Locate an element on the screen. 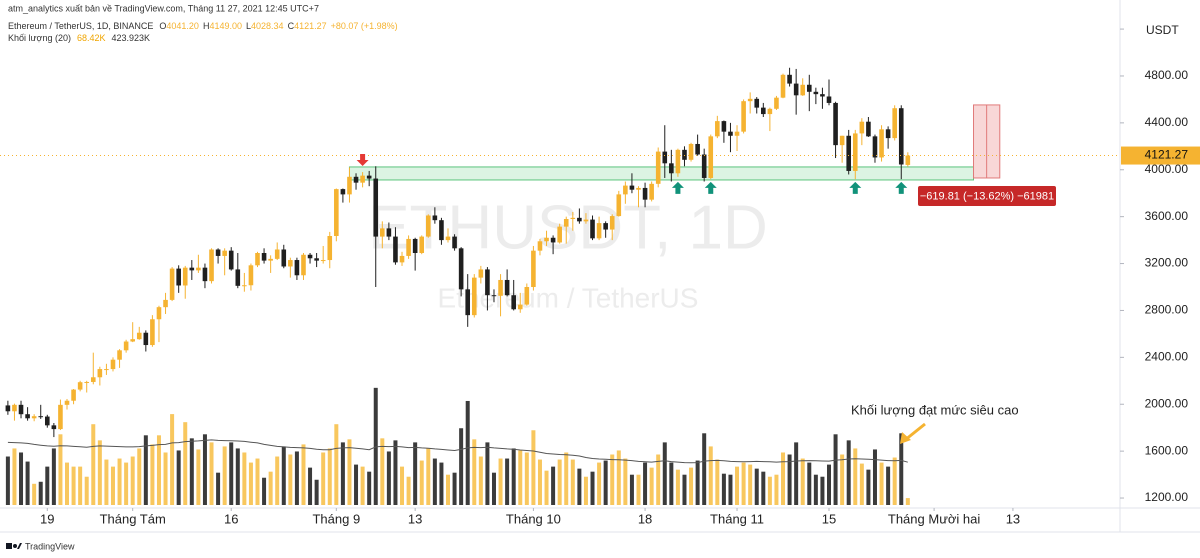 The image size is (1200, 558). currency-label: USDT is located at coordinates (1162, 30).